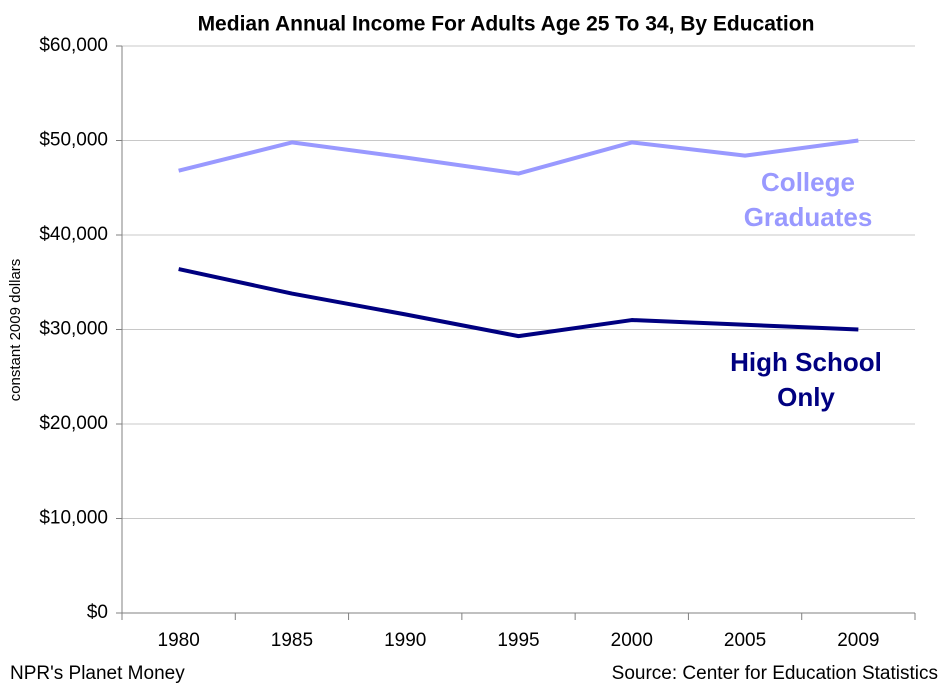 This screenshot has height=688, width=948. What do you see at coordinates (632, 640) in the screenshot?
I see `x-tick-label: 2000` at bounding box center [632, 640].